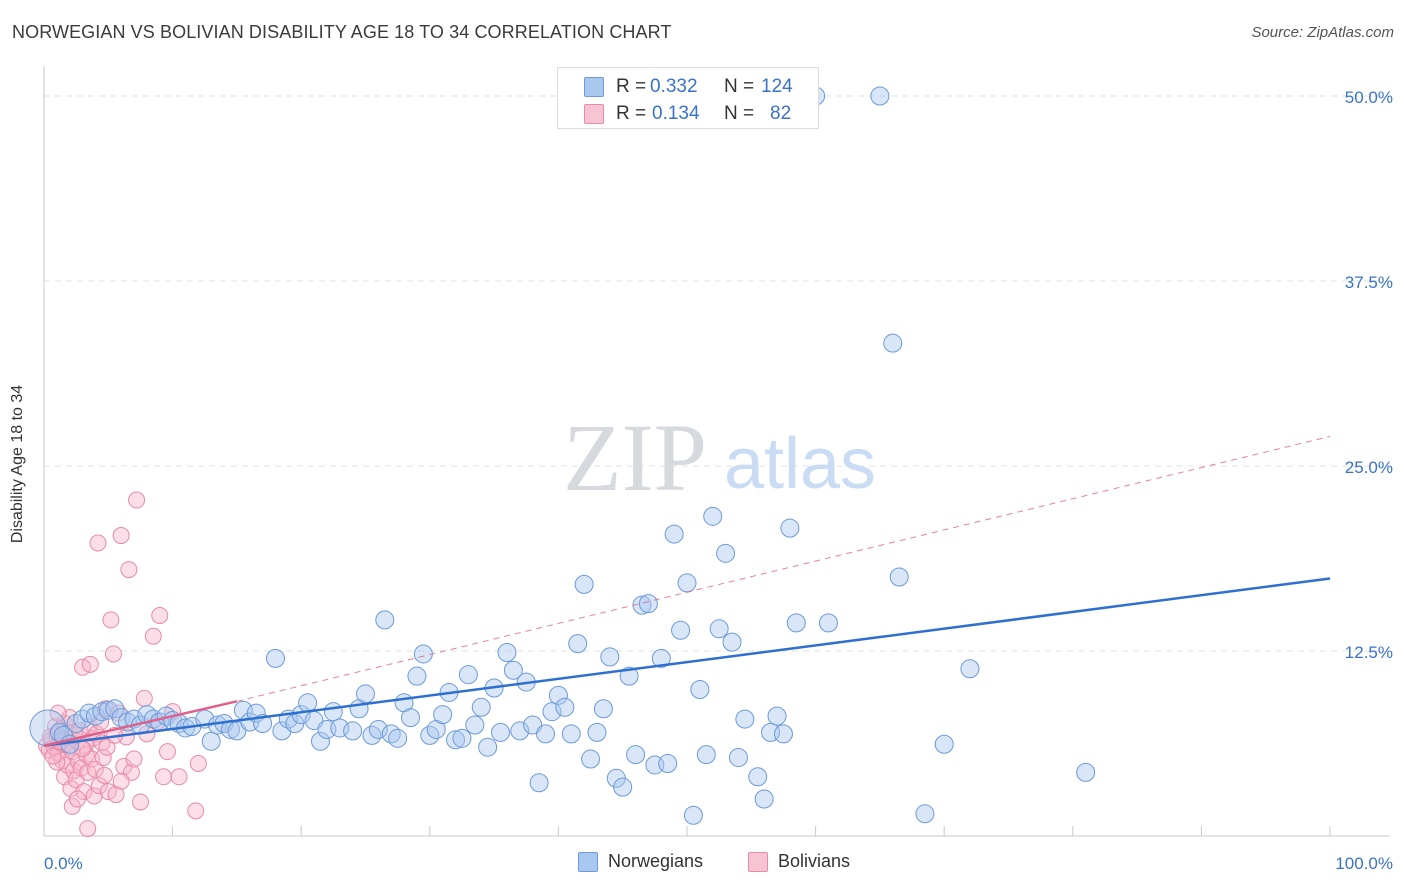 The image size is (1406, 892). What do you see at coordinates (594, 87) in the screenshot?
I see `norwegians-swatch` at bounding box center [594, 87].